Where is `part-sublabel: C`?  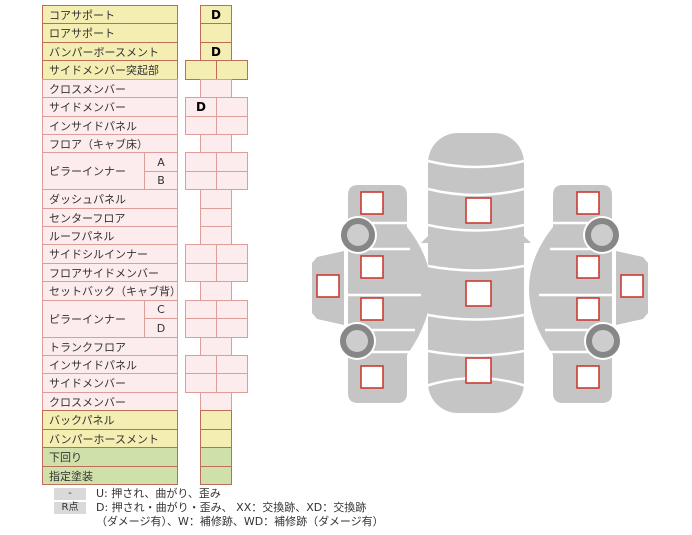
part-sublabel: C is located at coordinates (161, 309).